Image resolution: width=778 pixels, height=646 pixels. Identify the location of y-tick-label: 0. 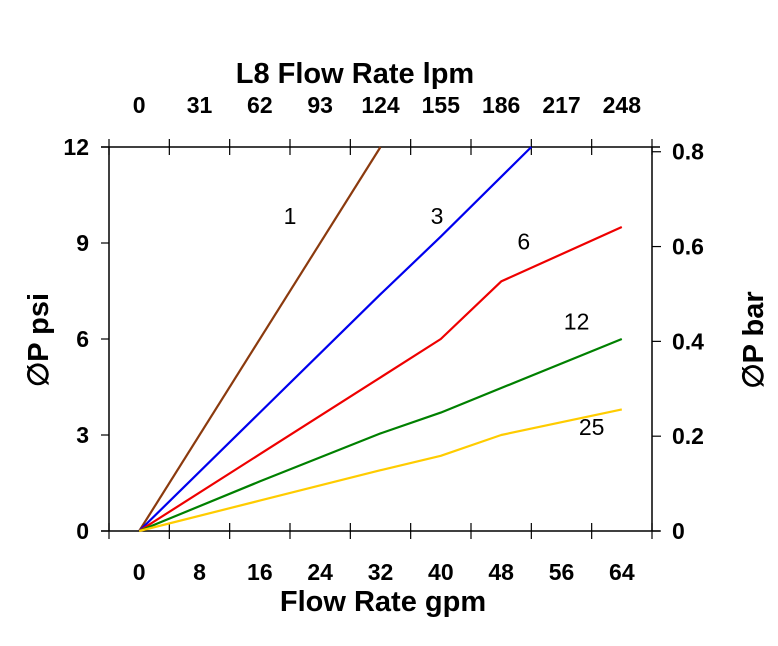
(82, 531).